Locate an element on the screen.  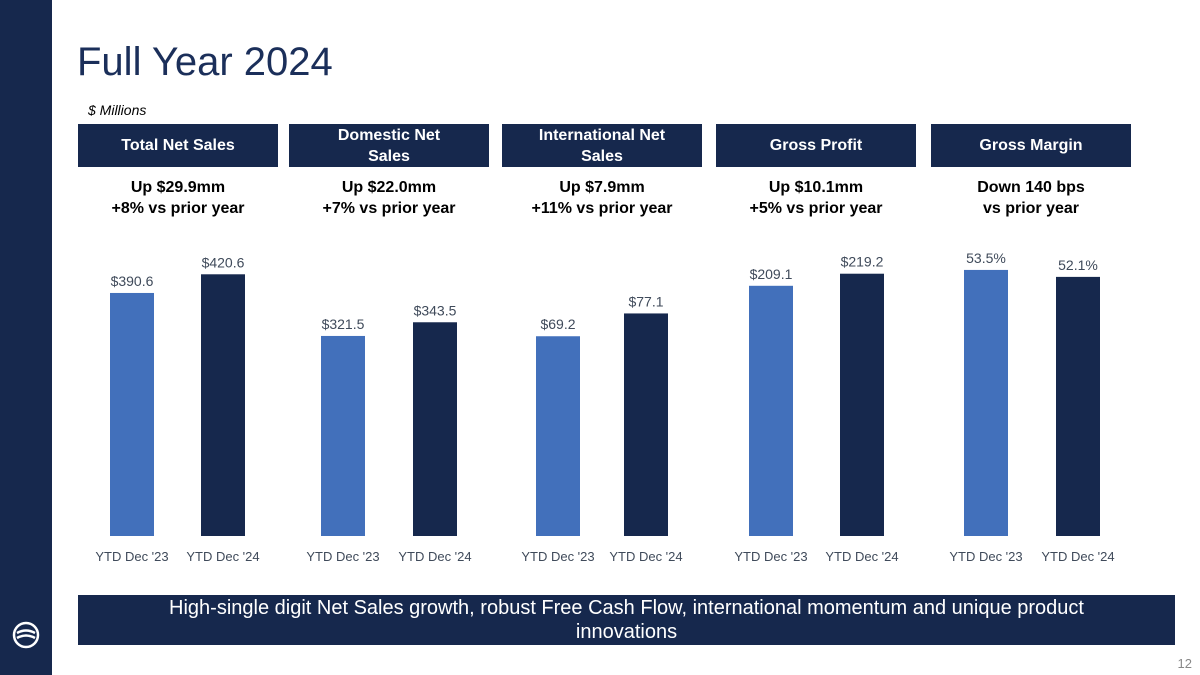
bar-value-label: $209.1 is located at coordinates (771, 274).